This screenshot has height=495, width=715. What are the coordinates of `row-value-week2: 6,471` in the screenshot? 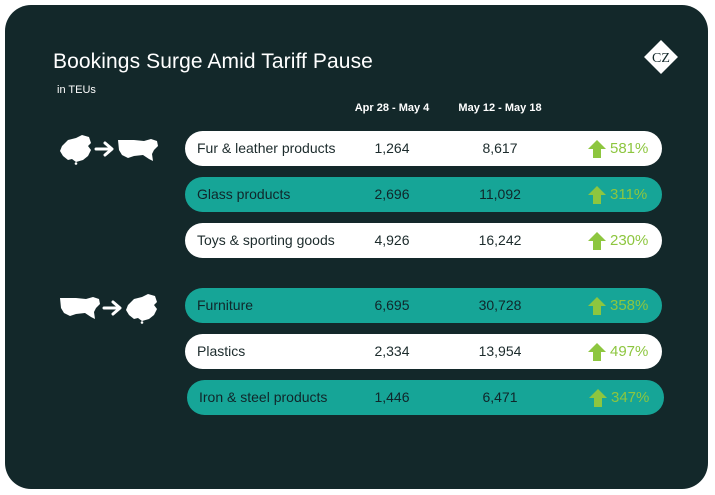 It's located at (500, 397).